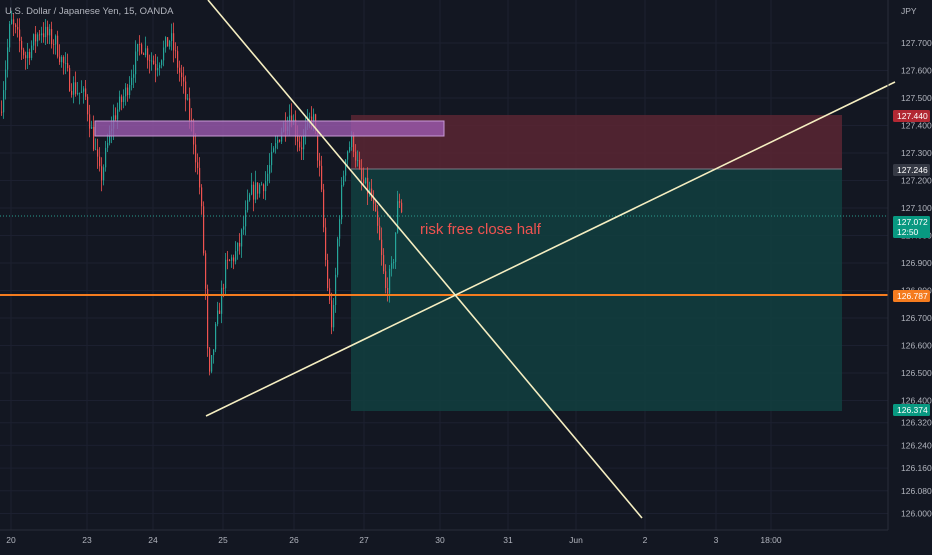  I want to click on x-tick-label: 24, so click(153, 540).